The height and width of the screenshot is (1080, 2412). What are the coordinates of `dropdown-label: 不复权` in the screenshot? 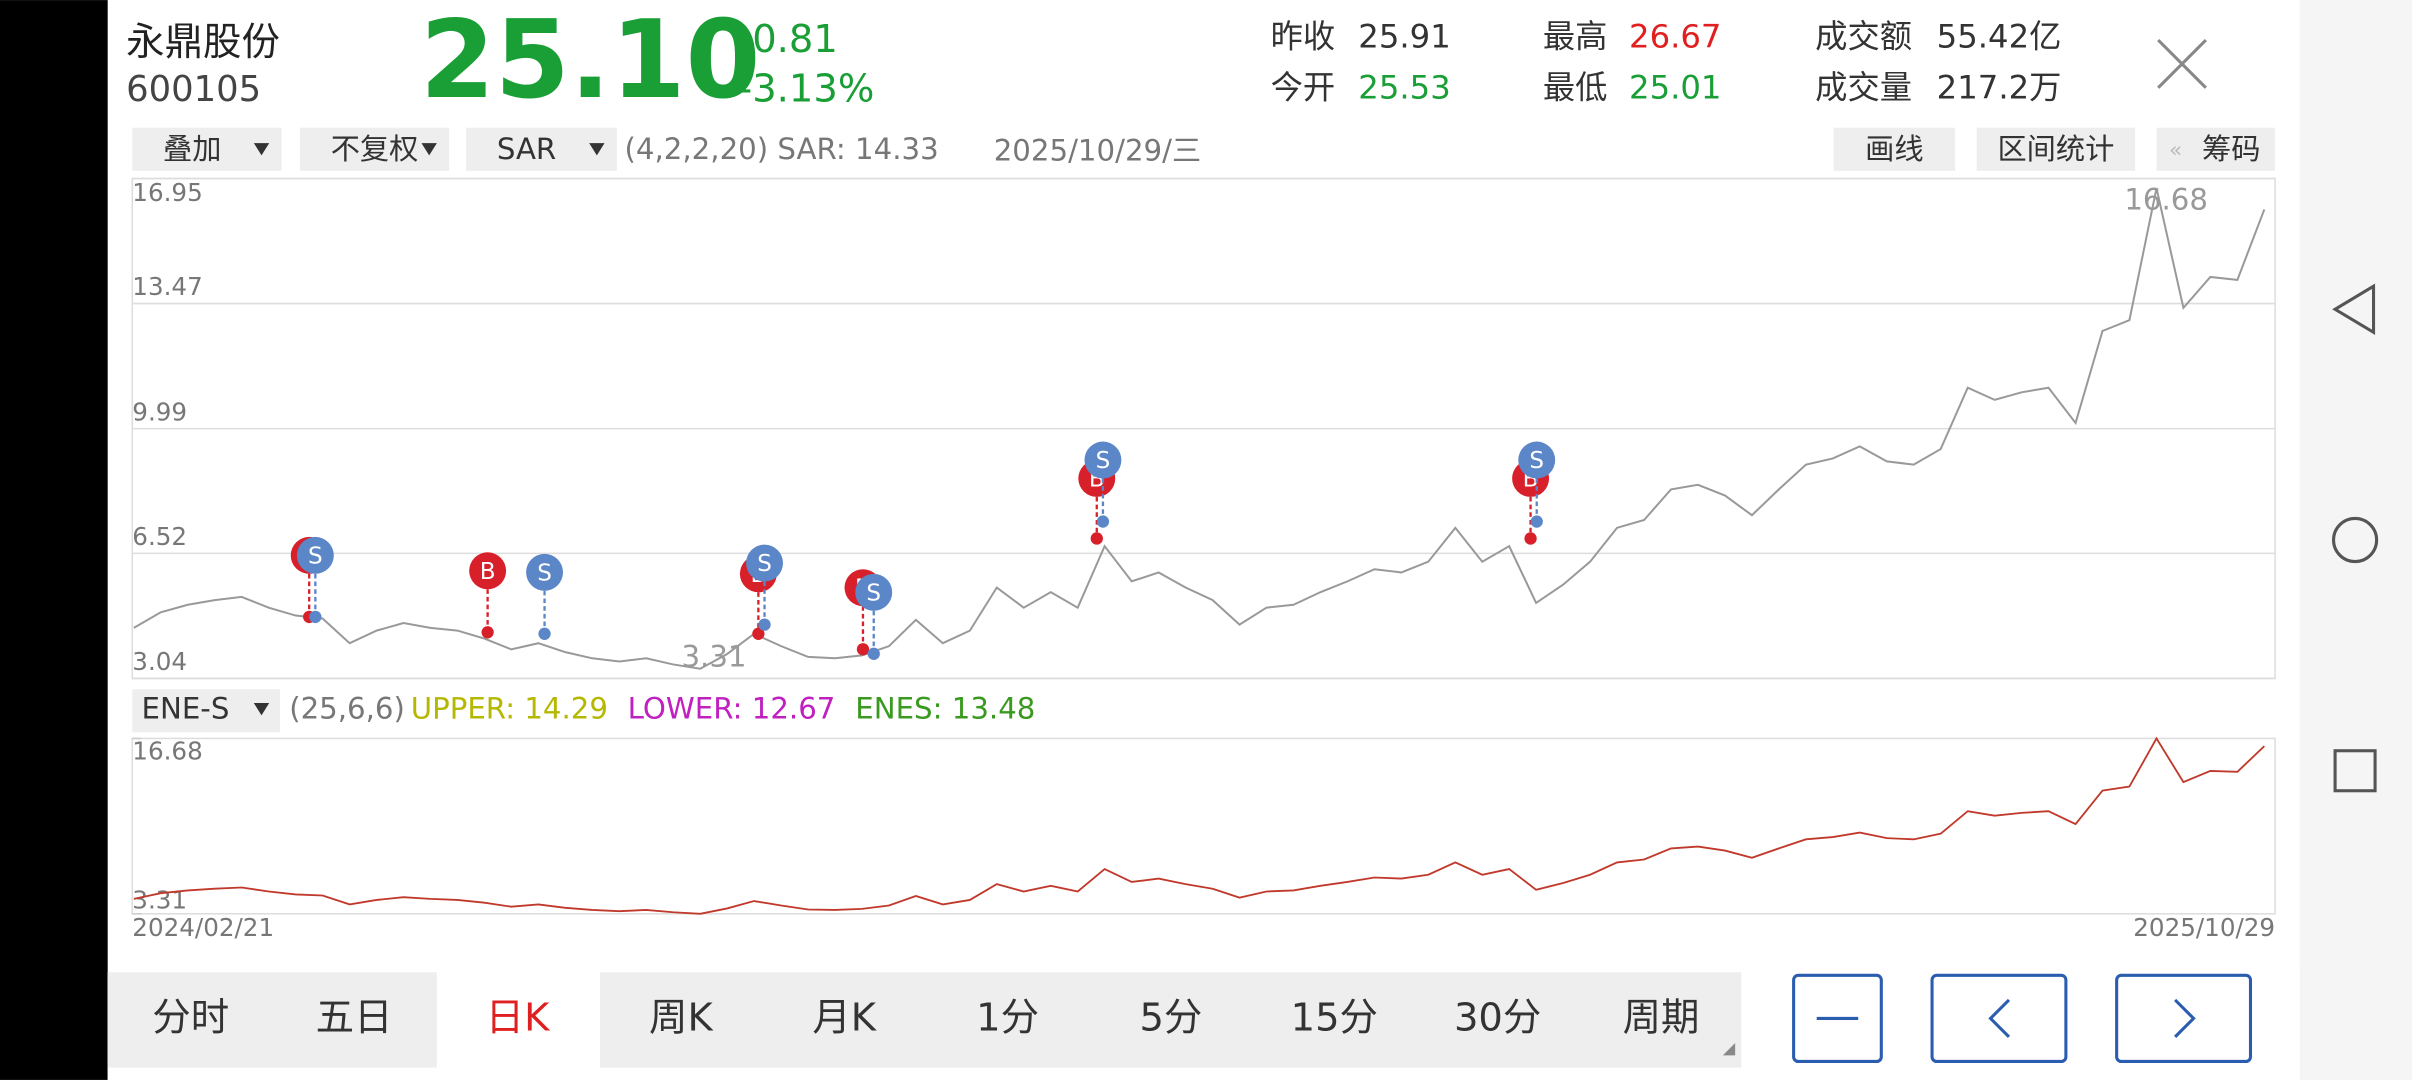 It's located at (375, 149).